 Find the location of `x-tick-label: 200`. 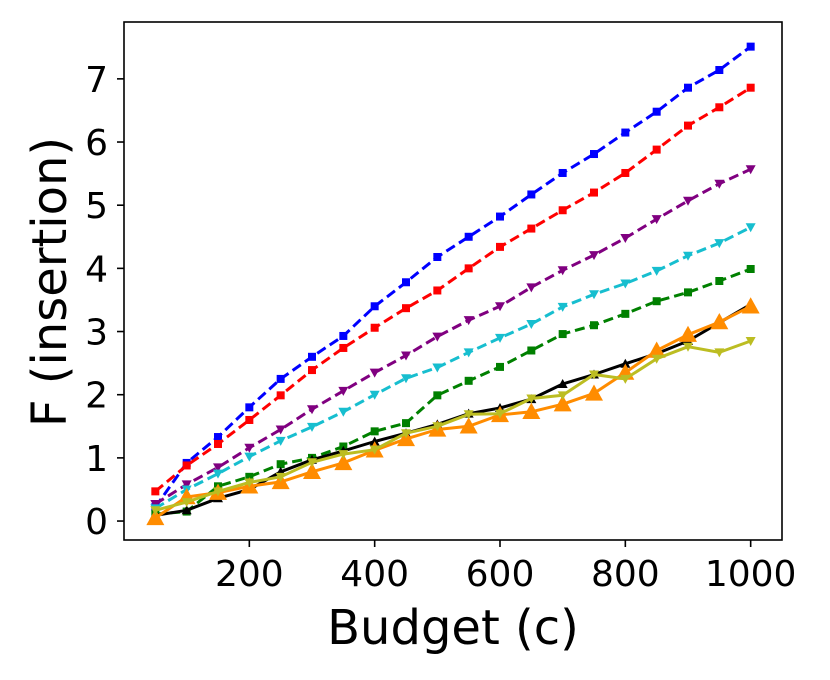

x-tick-label: 200 is located at coordinates (249, 574).